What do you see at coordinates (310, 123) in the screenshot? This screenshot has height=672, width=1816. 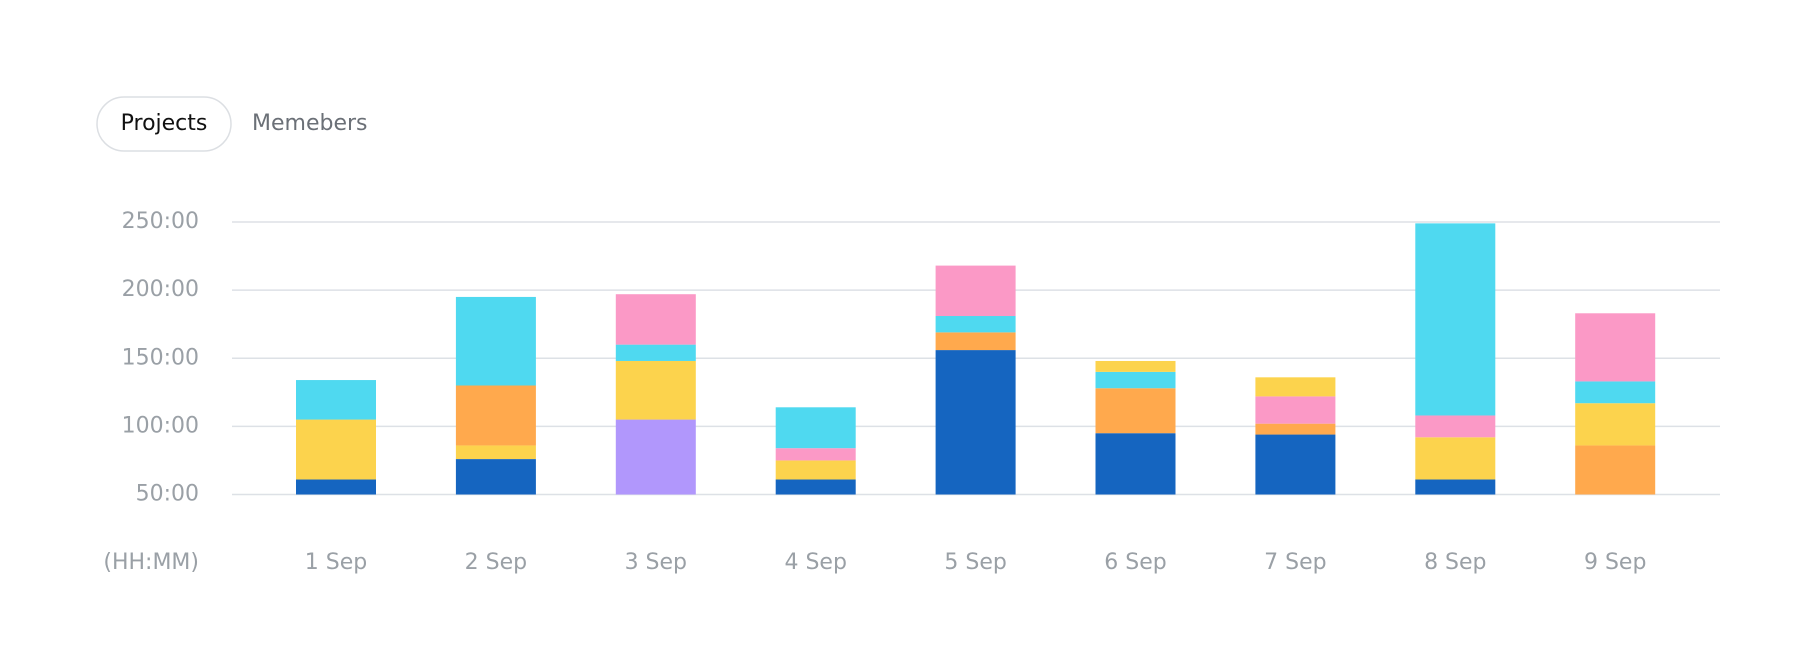 I see `tab: Memebers` at bounding box center [310, 123].